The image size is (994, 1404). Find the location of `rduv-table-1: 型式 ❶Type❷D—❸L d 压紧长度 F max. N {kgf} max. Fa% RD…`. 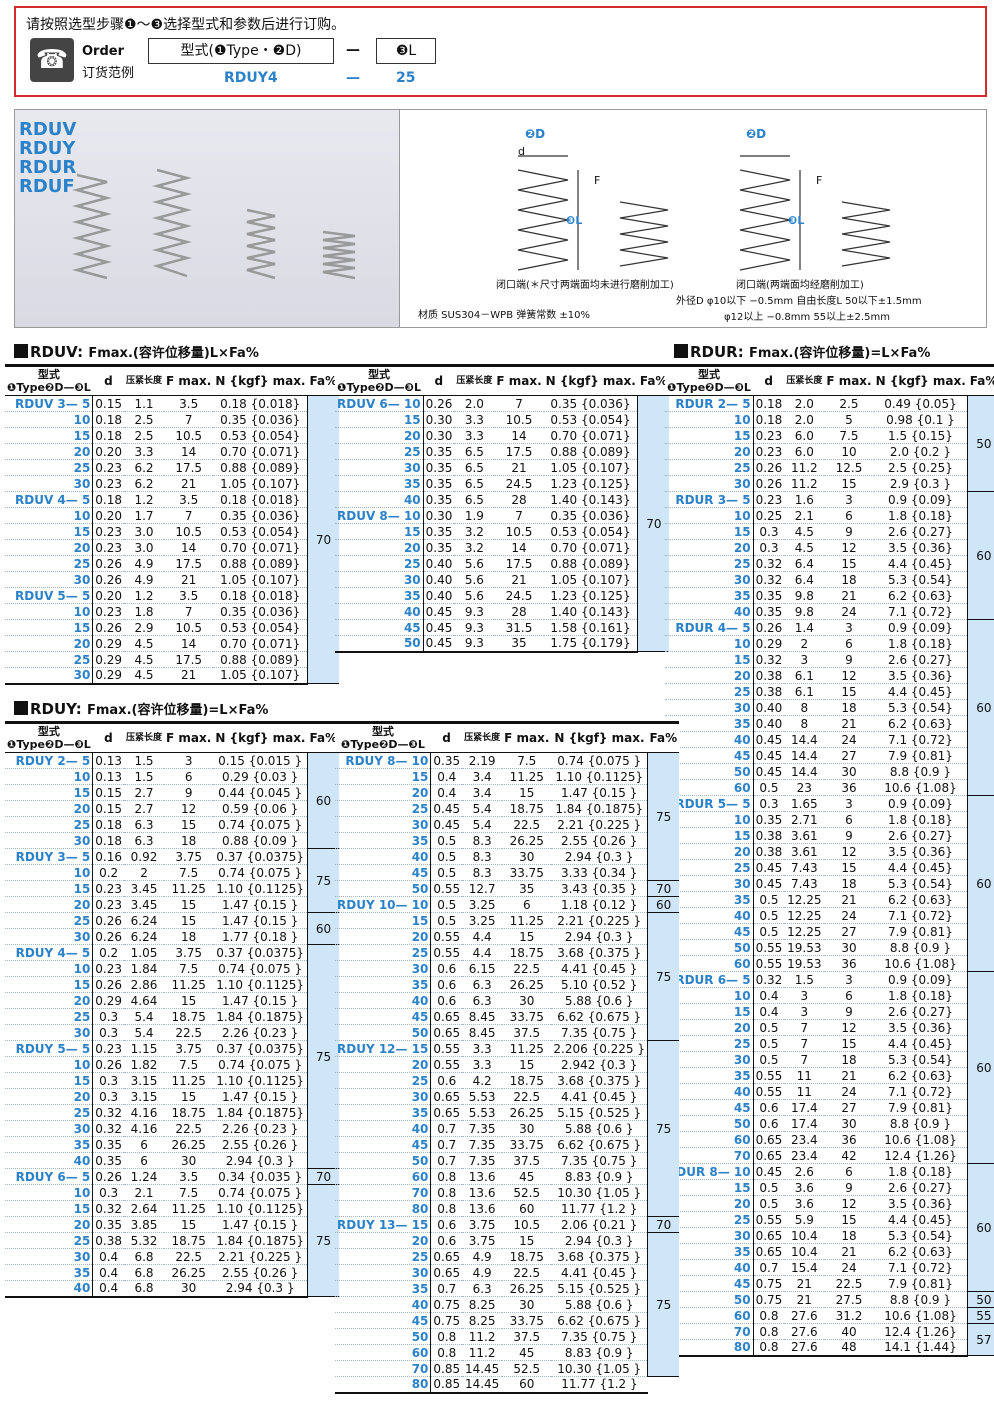

rduv-table-1: 型式 ❶Type❷D—❸L d 压紧长度 F max. N {kgf} max. Fa% RD… is located at coordinates (172, 524).